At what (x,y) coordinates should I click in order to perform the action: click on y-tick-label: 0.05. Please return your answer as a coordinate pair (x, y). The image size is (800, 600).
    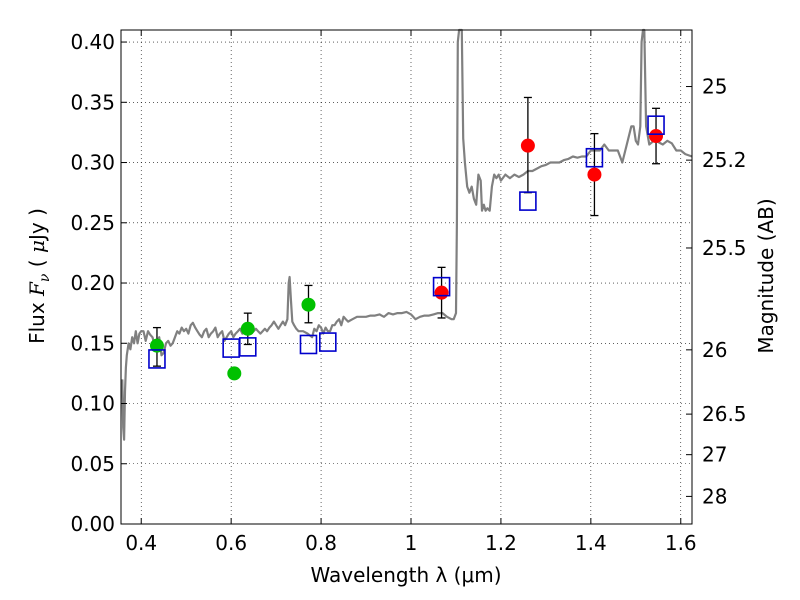
    Looking at the image, I should click on (92, 464).